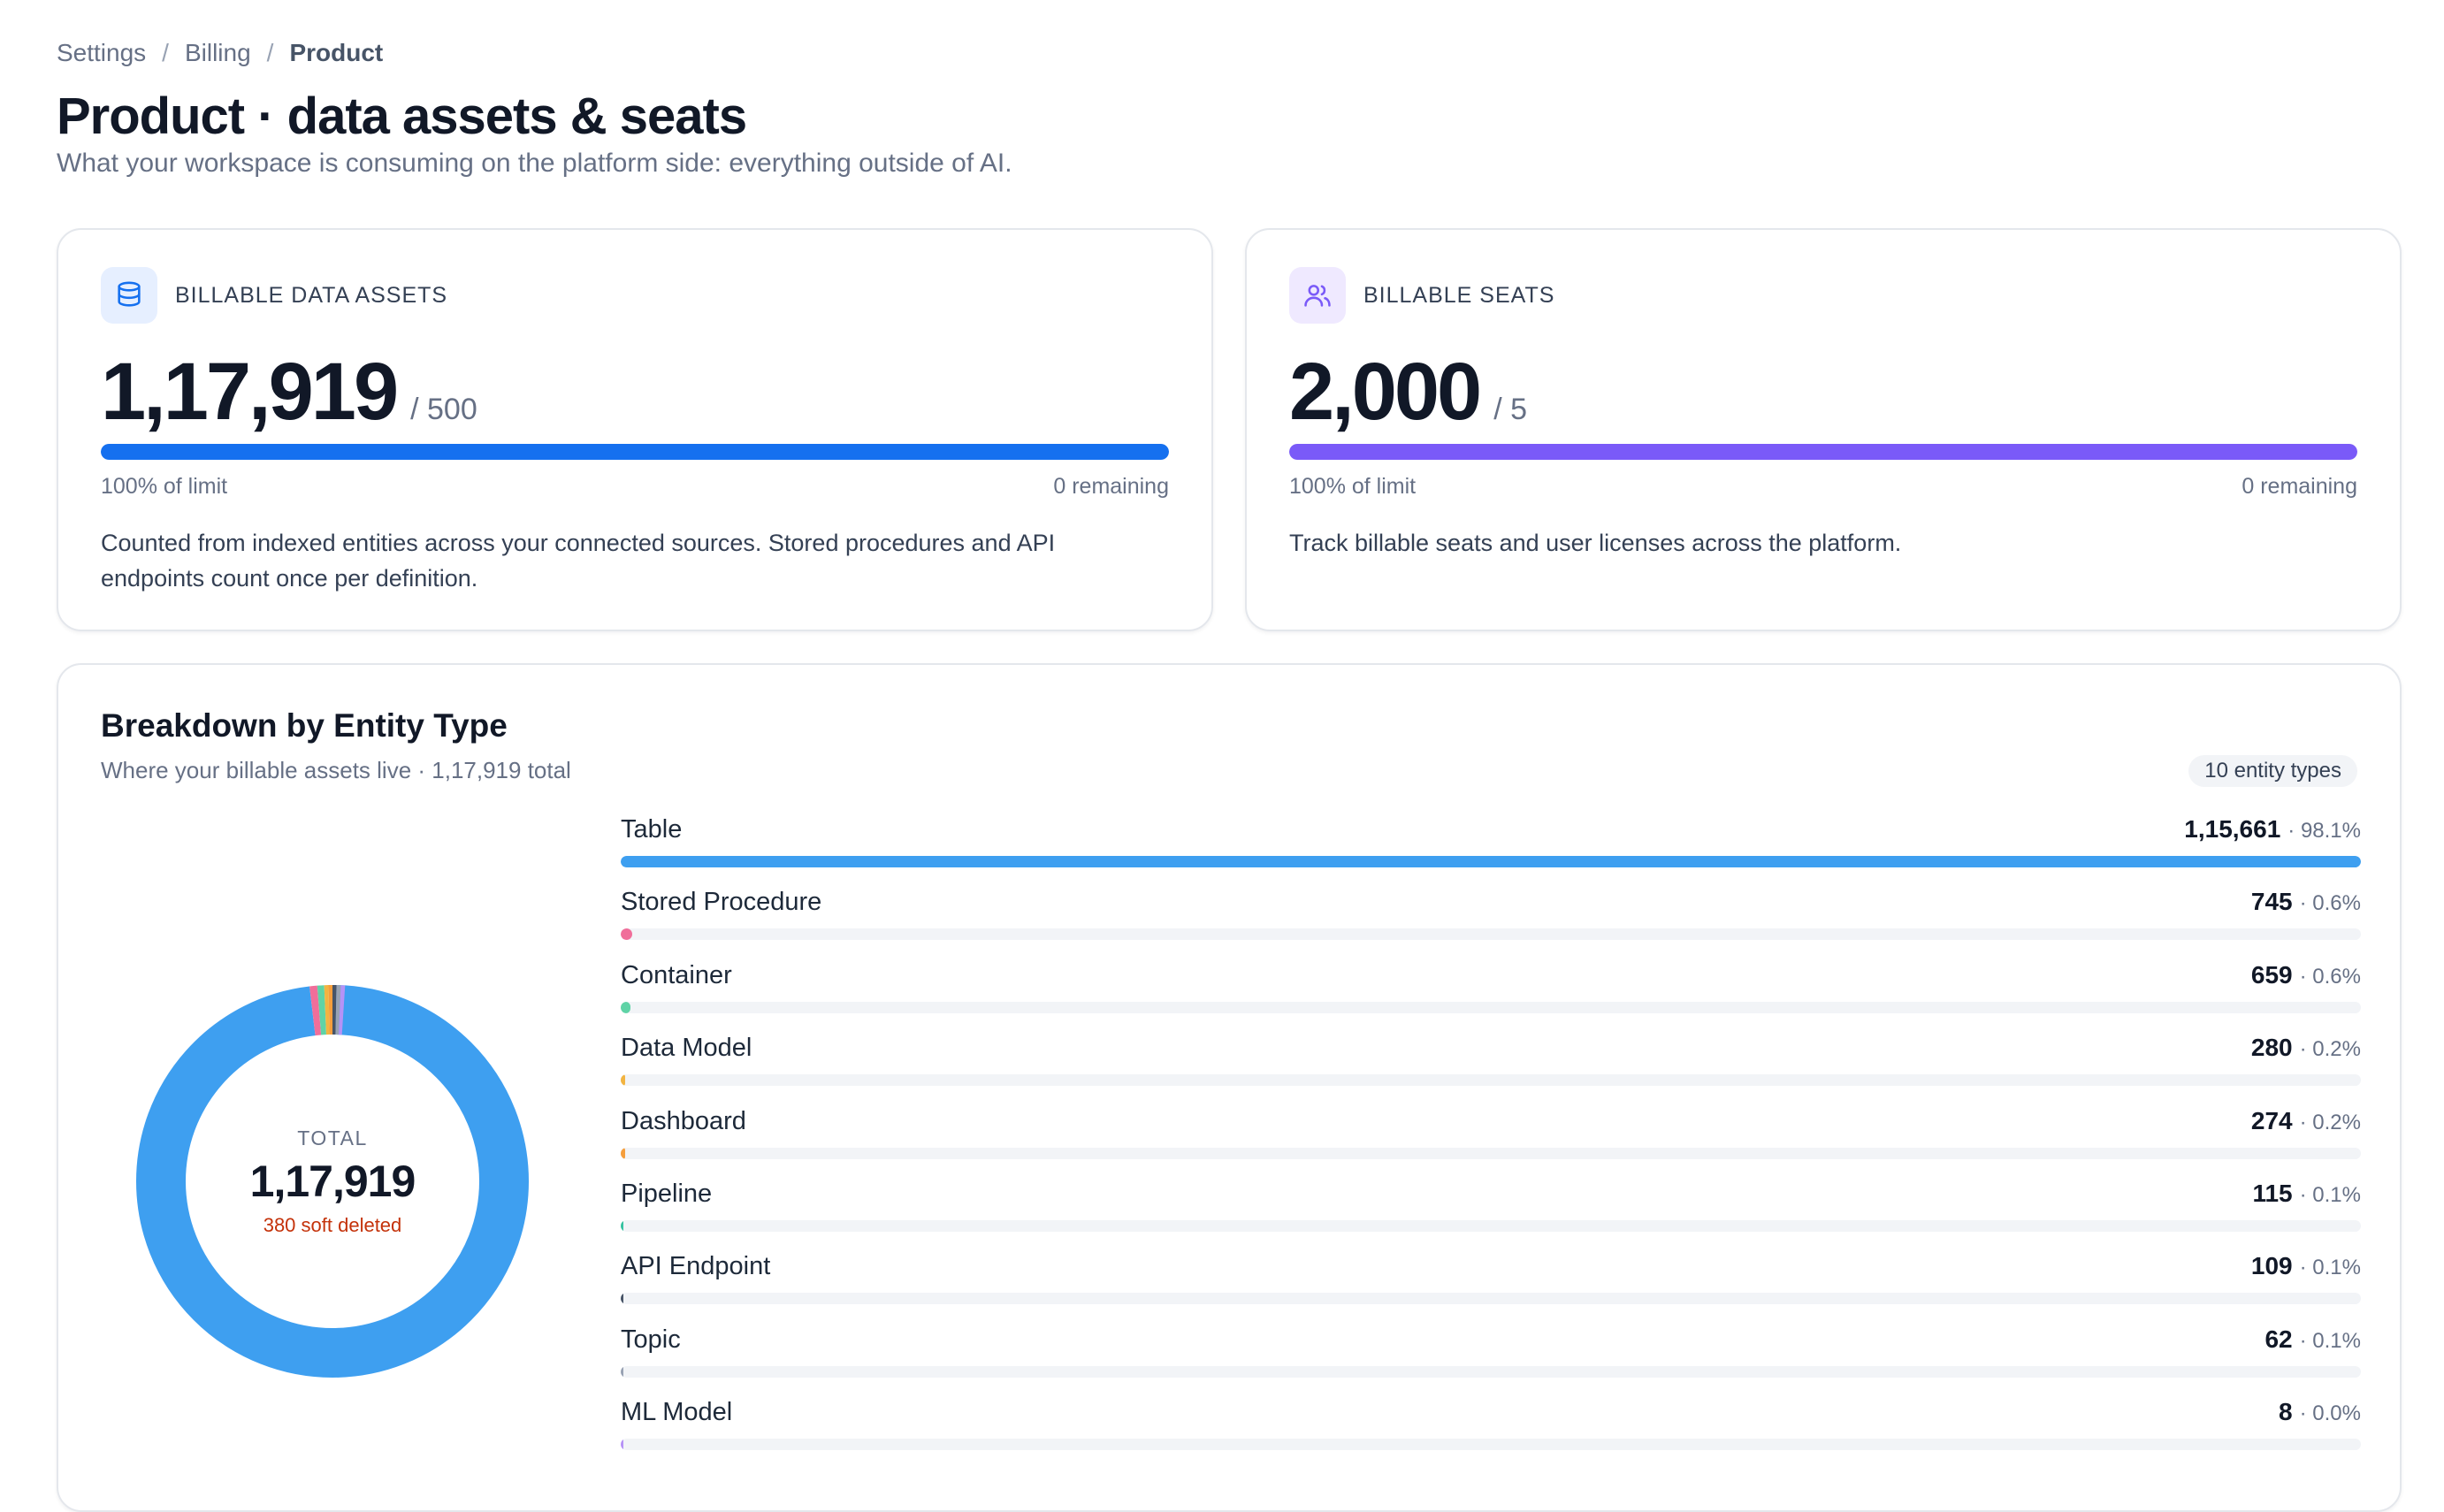 The width and height of the screenshot is (2444, 1512). I want to click on breadcrumb-current: Product, so click(336, 52).